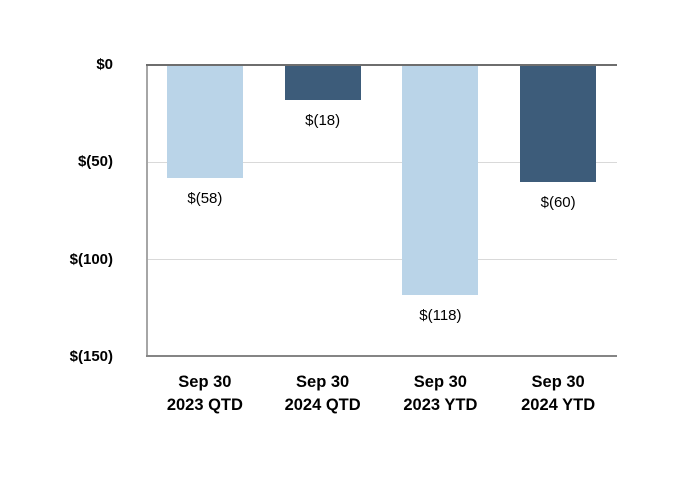 This screenshot has height=480, width=680. I want to click on x-axis-category-label: Sep 30 2023 QTD, so click(204, 393).